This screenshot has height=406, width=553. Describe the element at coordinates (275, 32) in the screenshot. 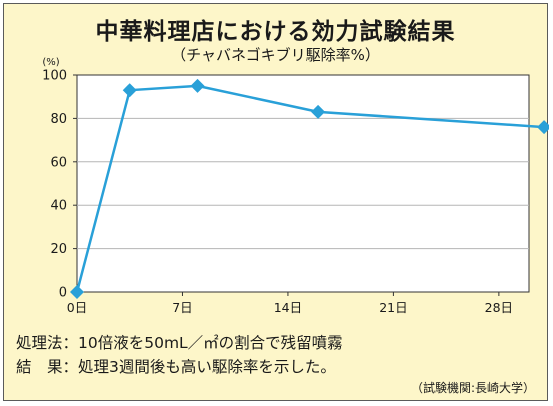

I see `chart-title: 中華料理店における効力試験結果` at that location.